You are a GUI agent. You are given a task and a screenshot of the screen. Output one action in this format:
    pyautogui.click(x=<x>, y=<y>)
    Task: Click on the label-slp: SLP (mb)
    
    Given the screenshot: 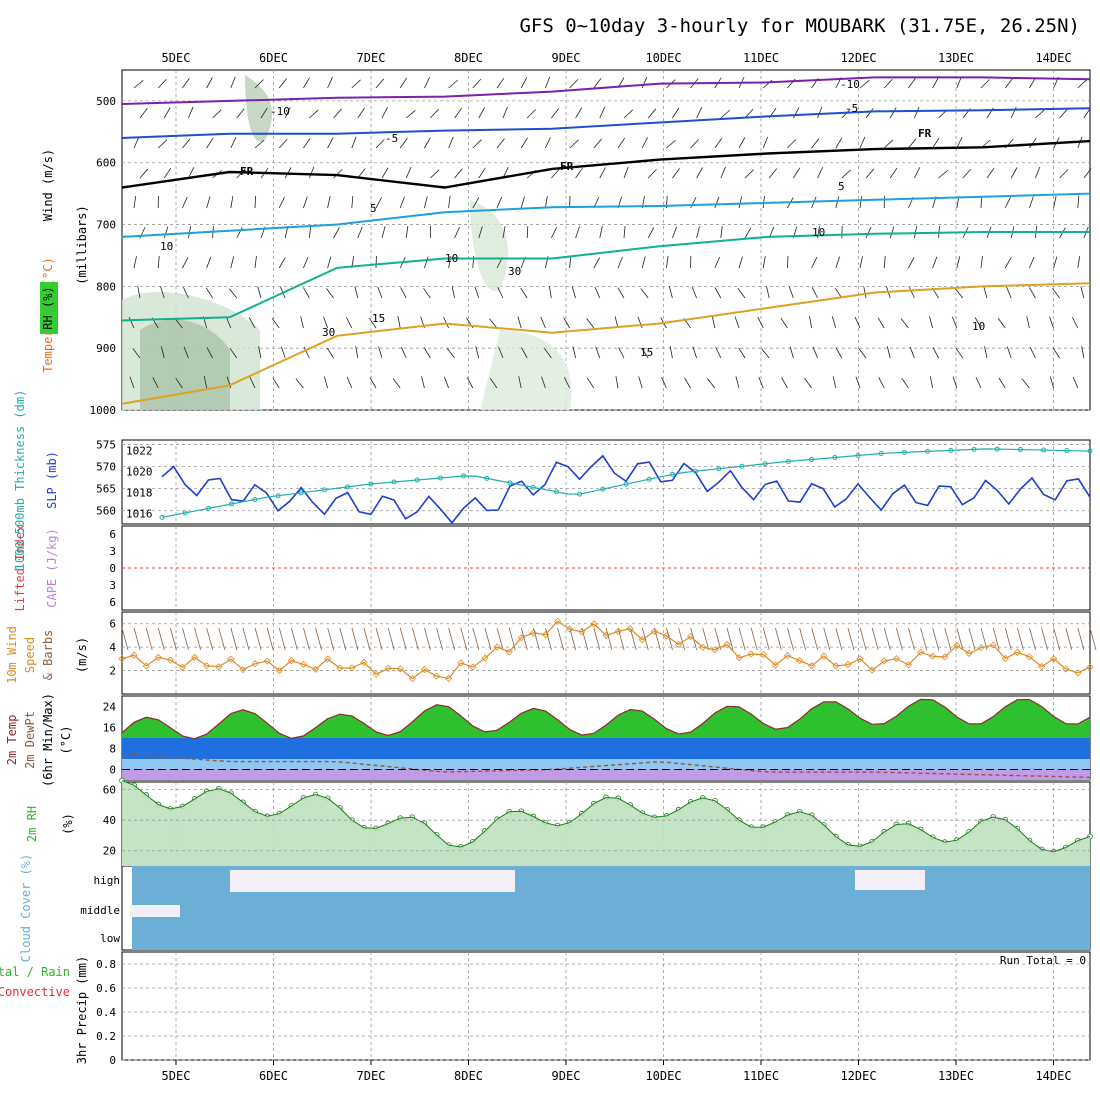 What is the action you would take?
    pyautogui.click(x=52, y=480)
    